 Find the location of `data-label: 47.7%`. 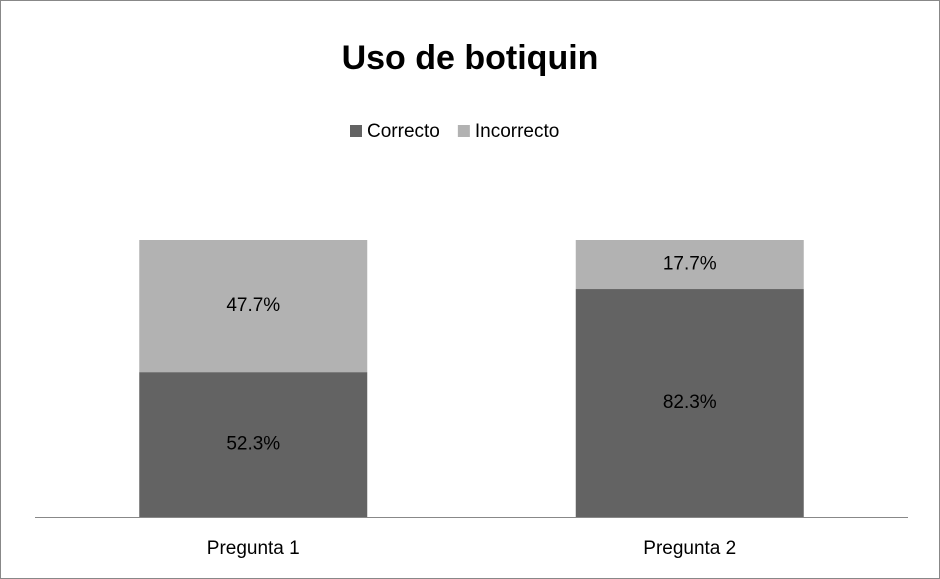

data-label: 47.7% is located at coordinates (253, 305).